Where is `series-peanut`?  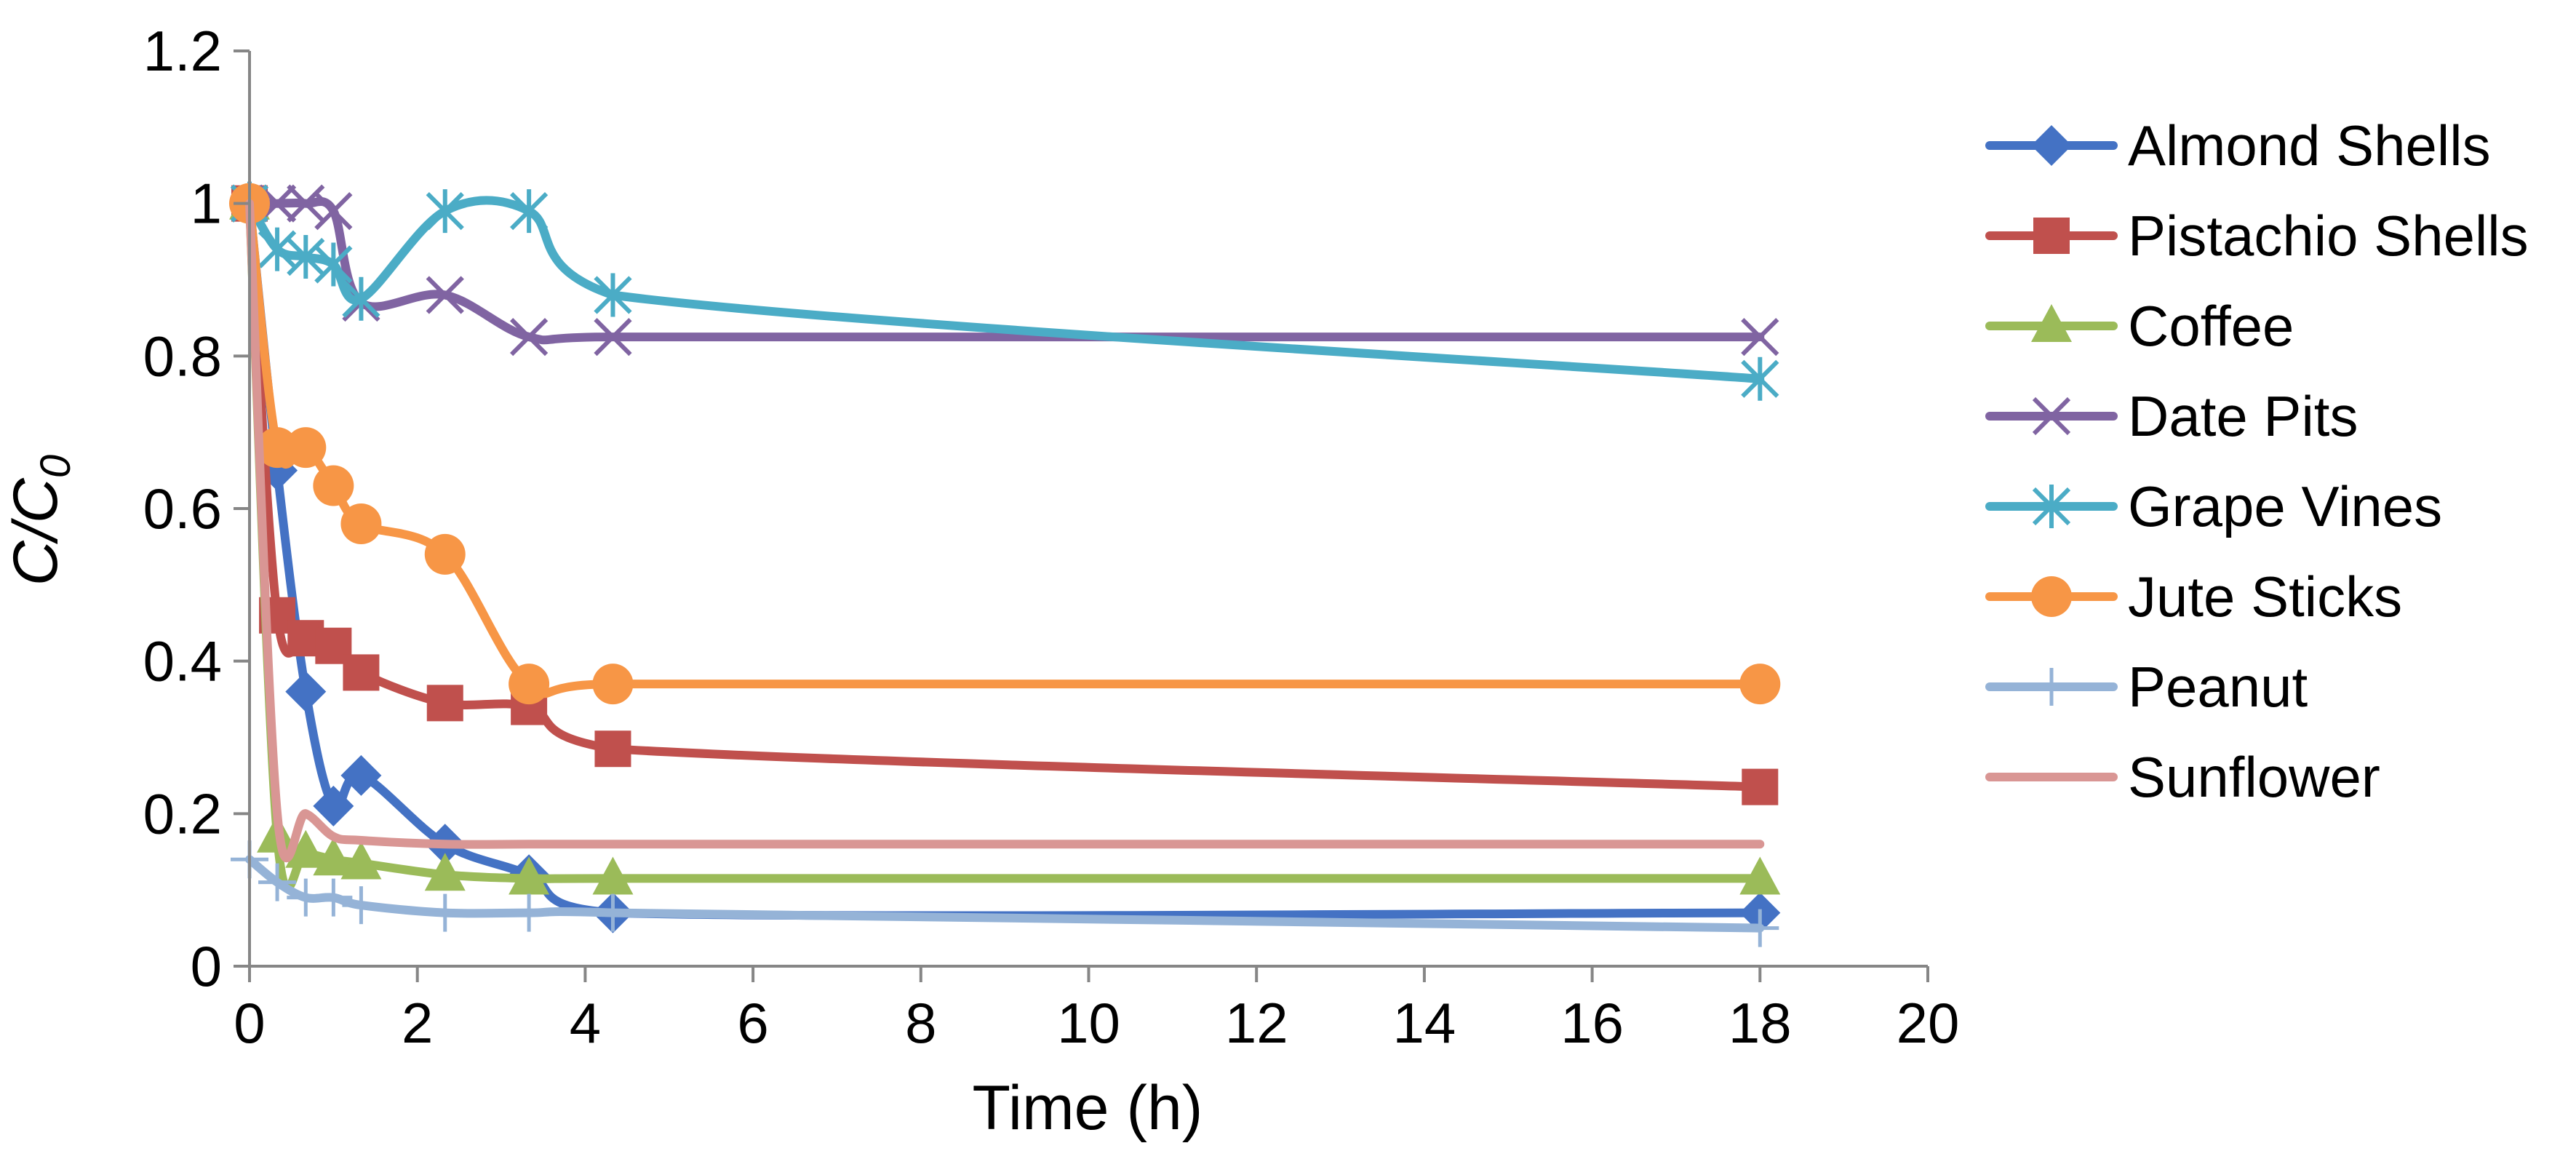
series-peanut is located at coordinates (1005, 893).